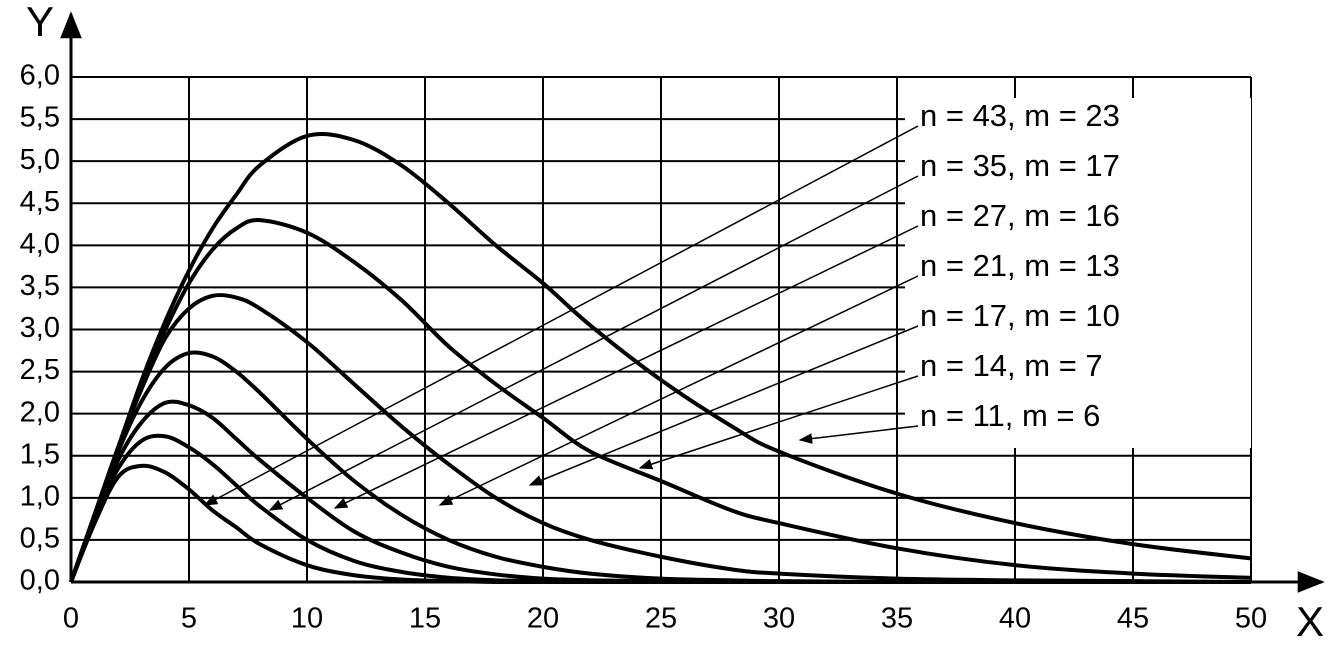 This screenshot has height=646, width=1336. I want to click on x-tick-label: 0, so click(71, 619).